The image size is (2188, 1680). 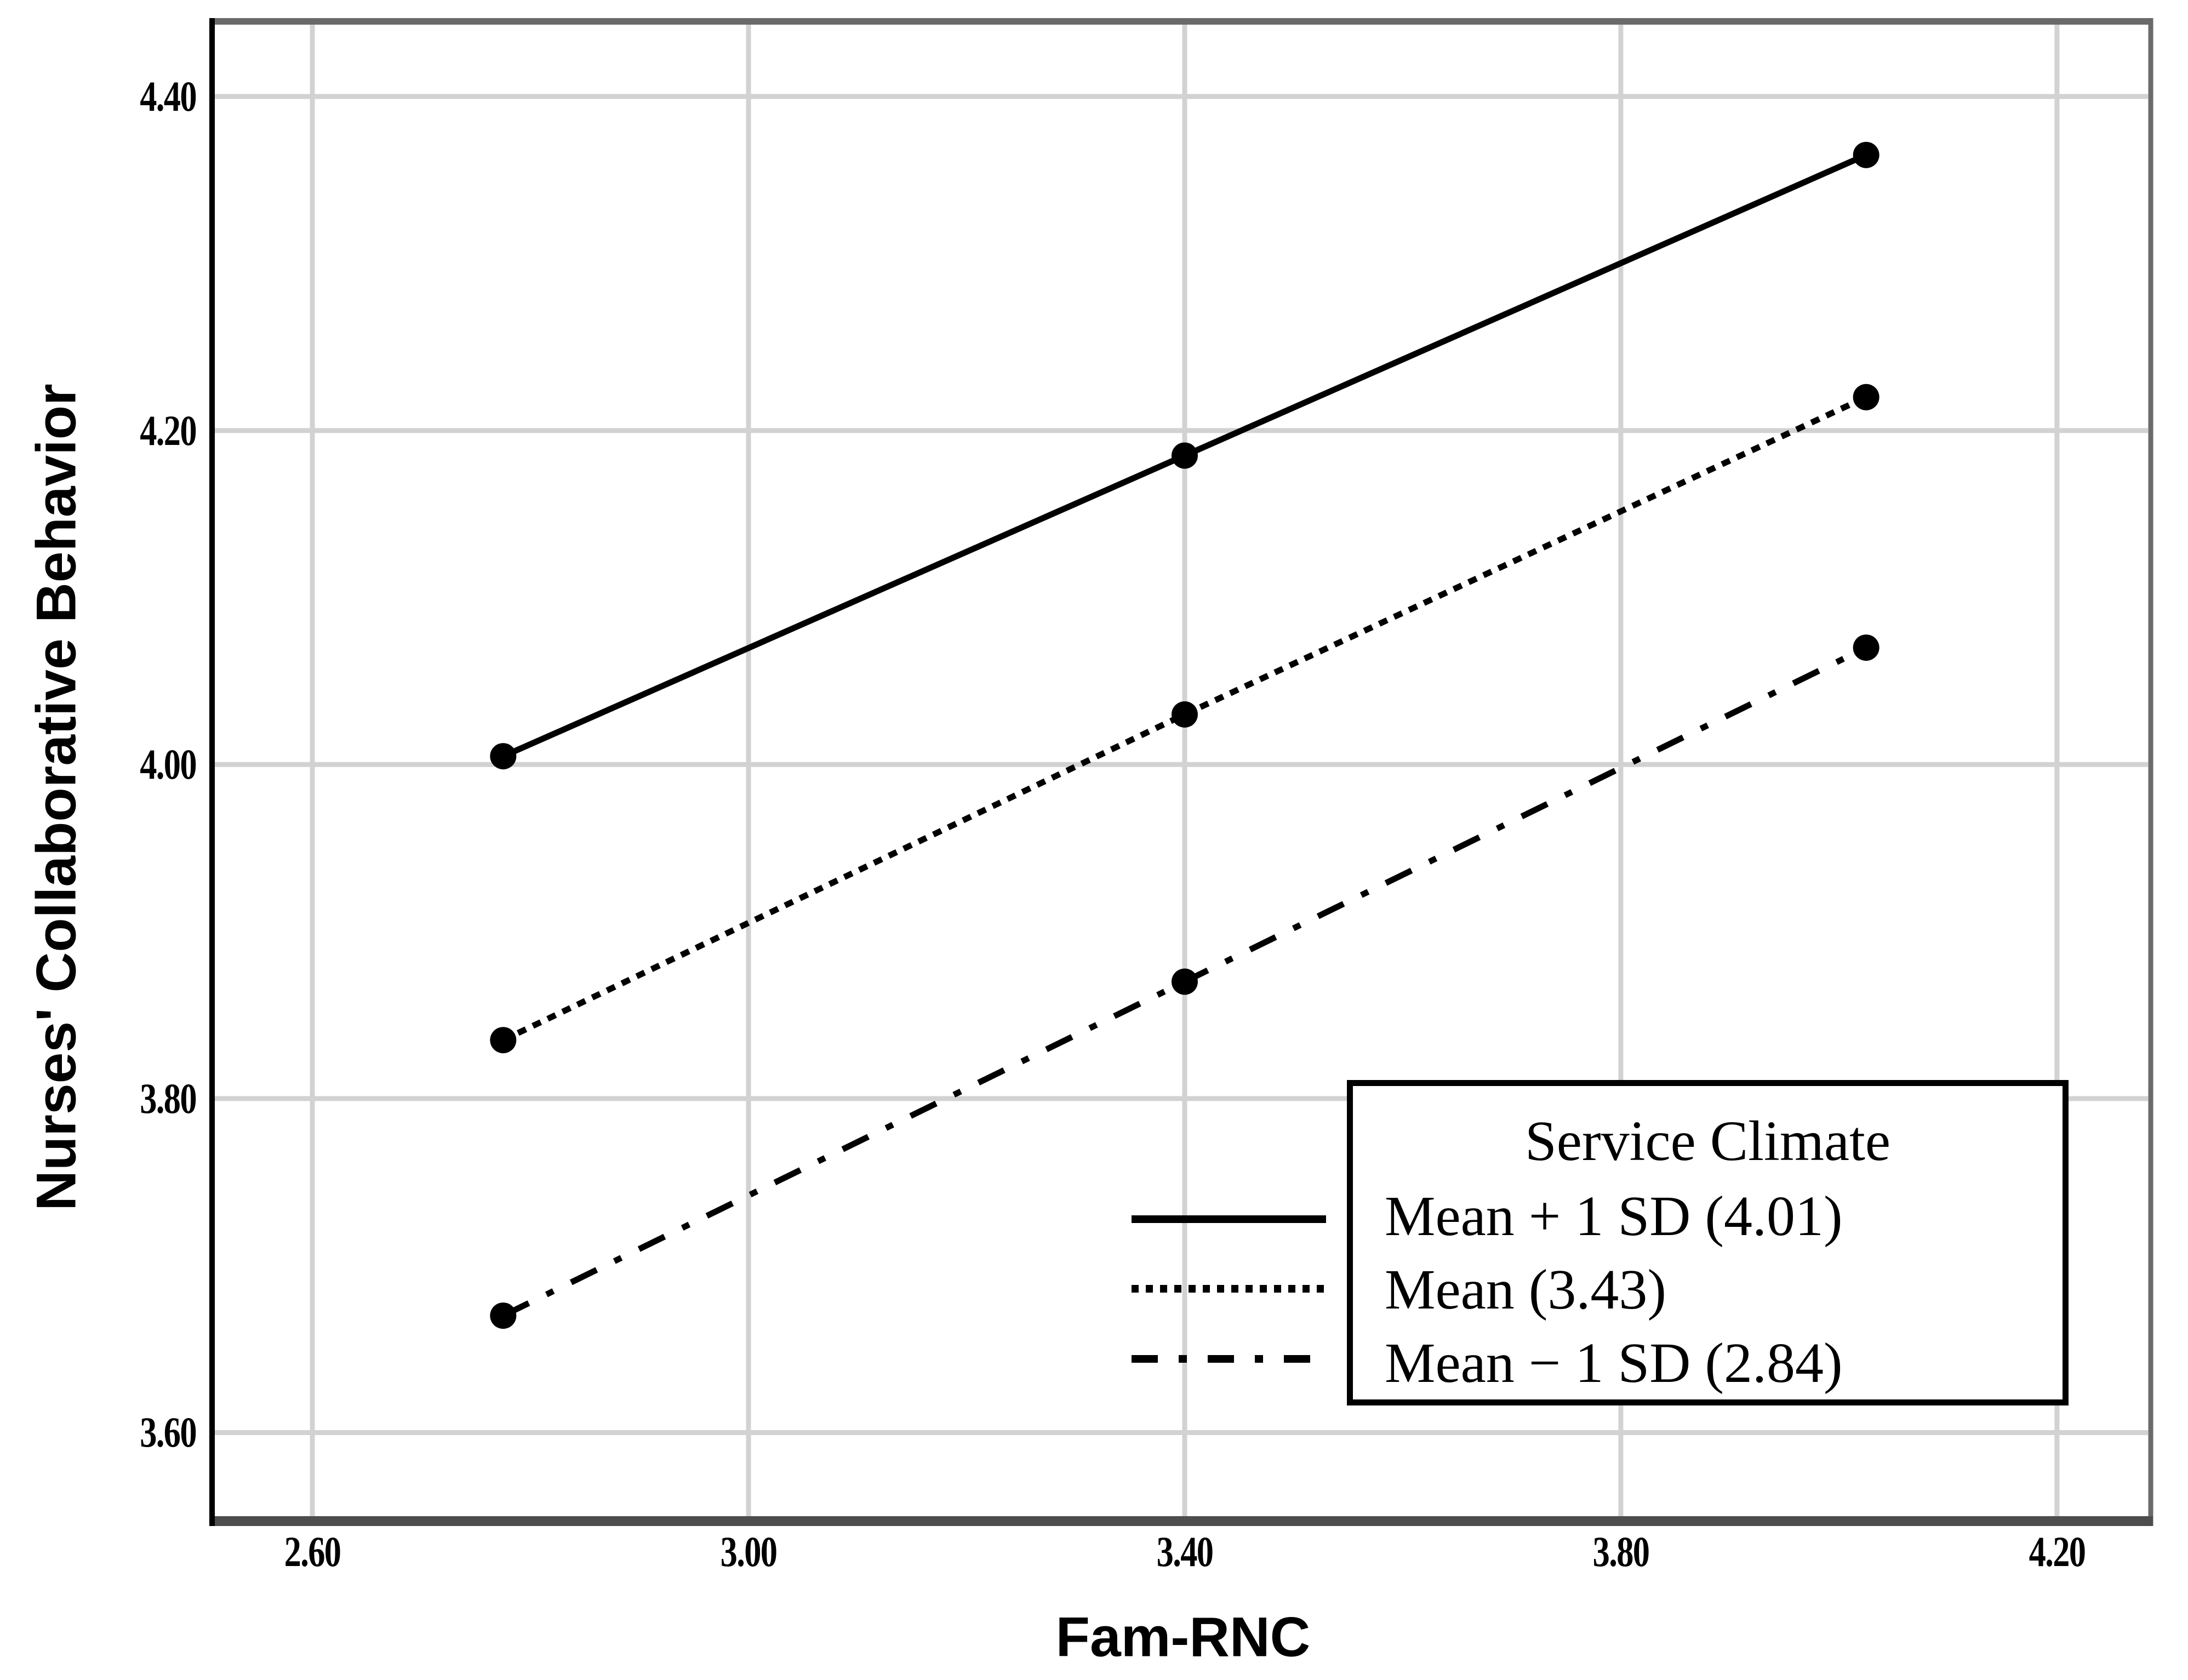 I want to click on y-tick-label: 3.60, so click(x=169, y=1432).